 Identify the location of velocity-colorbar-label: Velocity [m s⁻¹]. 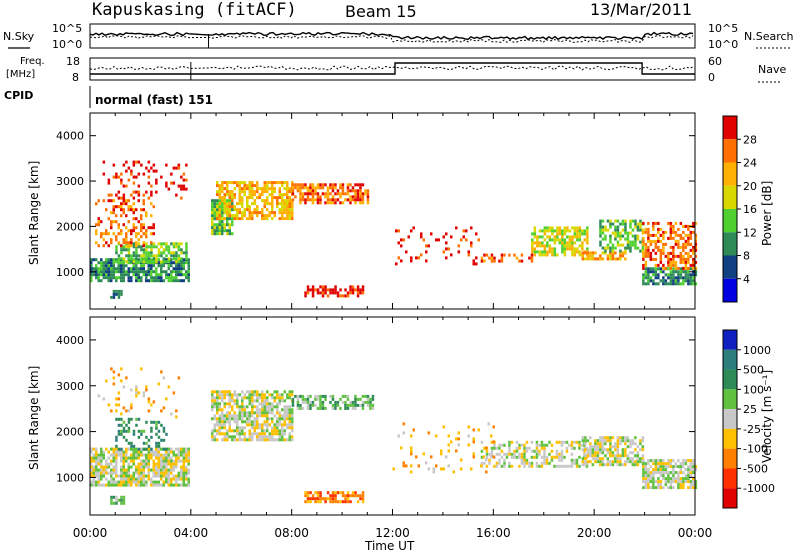
(767, 416).